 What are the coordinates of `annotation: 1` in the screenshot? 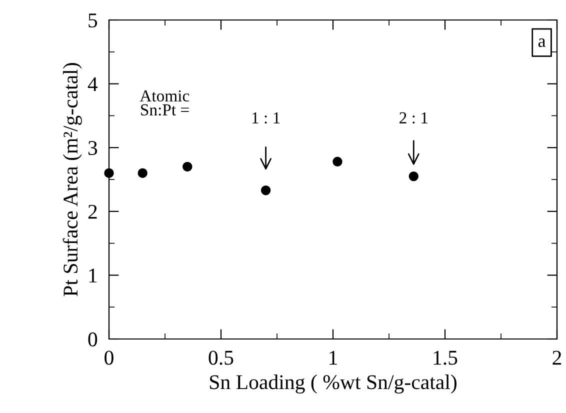 It's located at (266, 118).